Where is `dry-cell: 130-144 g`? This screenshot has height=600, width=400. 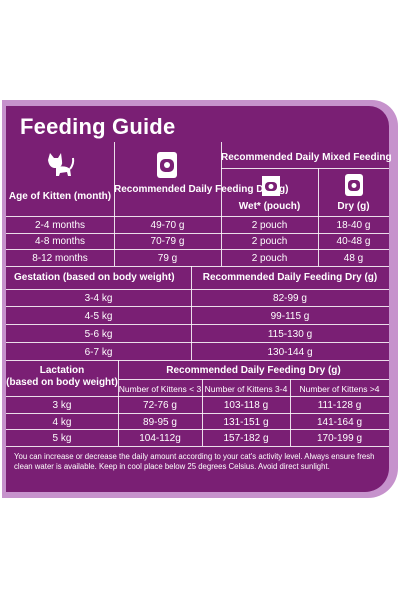
dry-cell: 130-144 g is located at coordinates (290, 352).